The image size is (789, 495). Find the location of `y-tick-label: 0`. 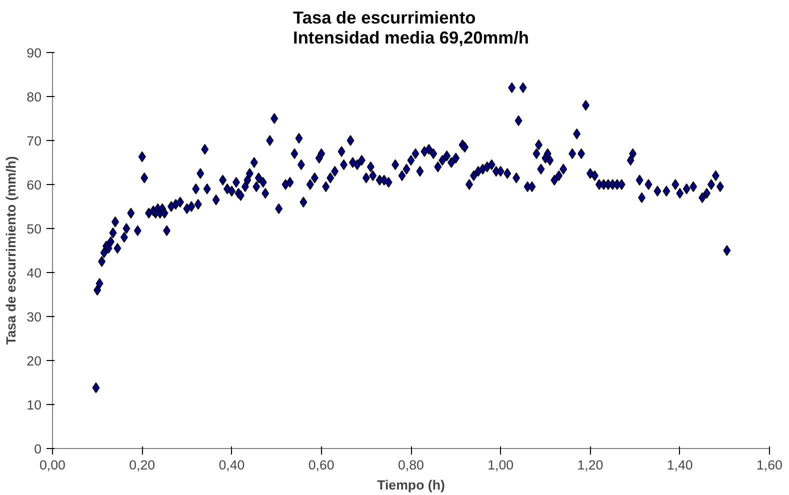

y-tick-label: 0 is located at coordinates (38, 449).